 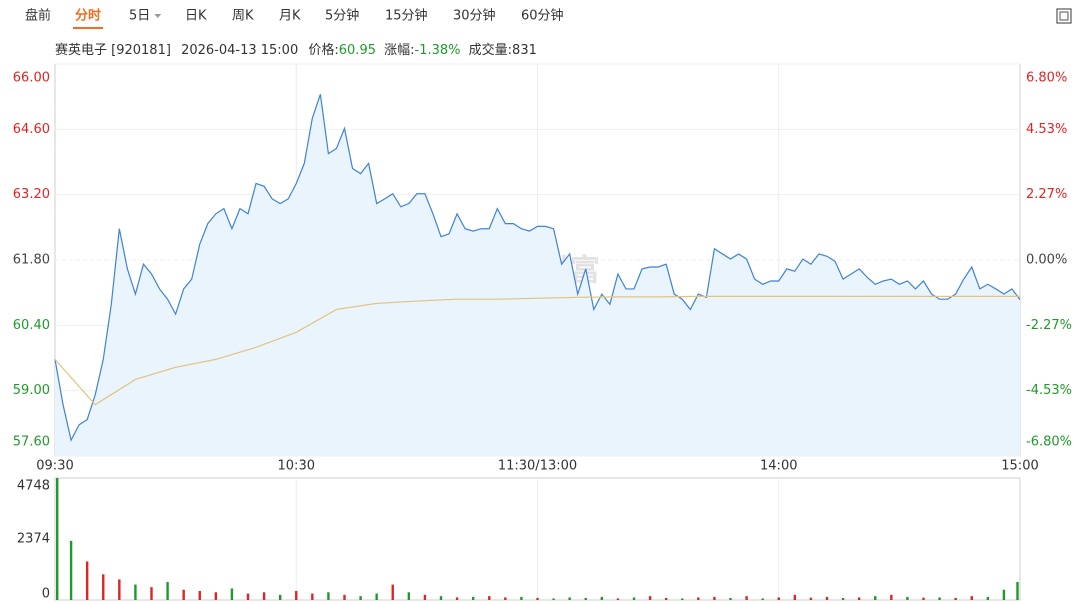 I want to click on y-tick-label: 59.00, so click(x=31, y=390).